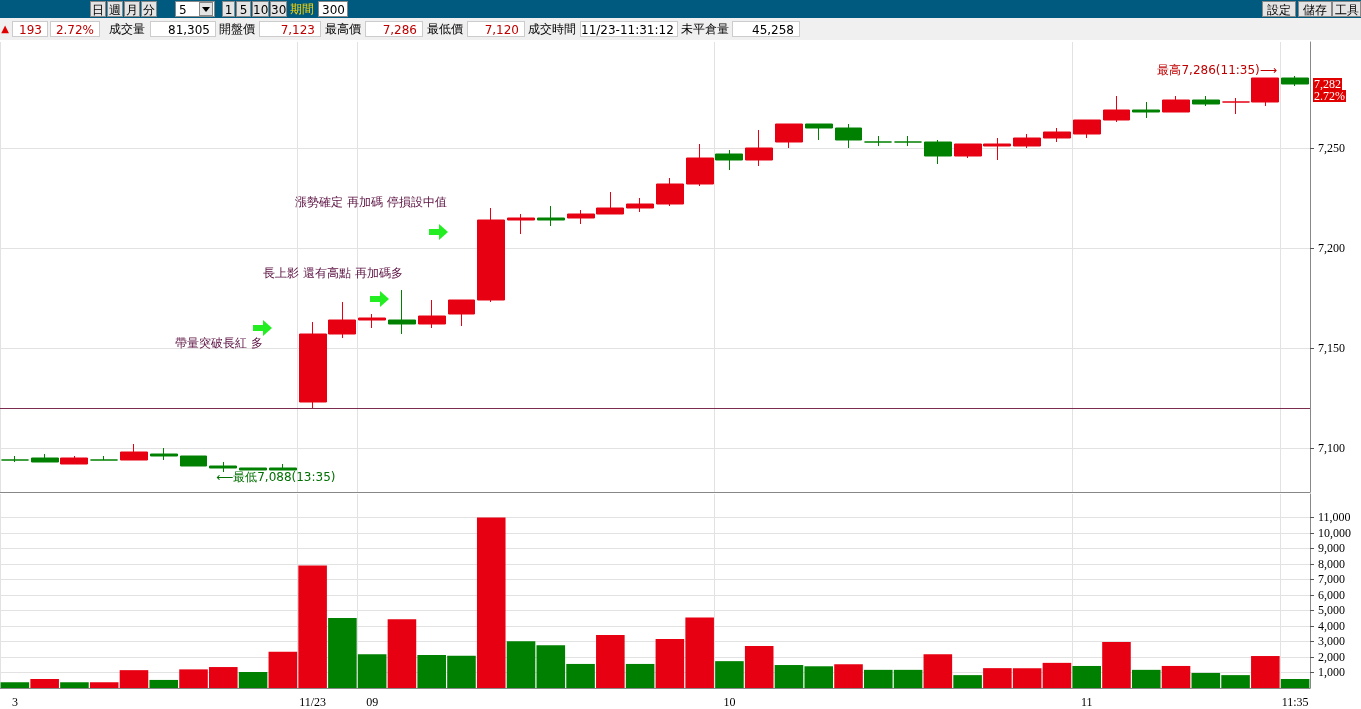  I want to click on y-tick-label: 11,000, so click(1334, 517).